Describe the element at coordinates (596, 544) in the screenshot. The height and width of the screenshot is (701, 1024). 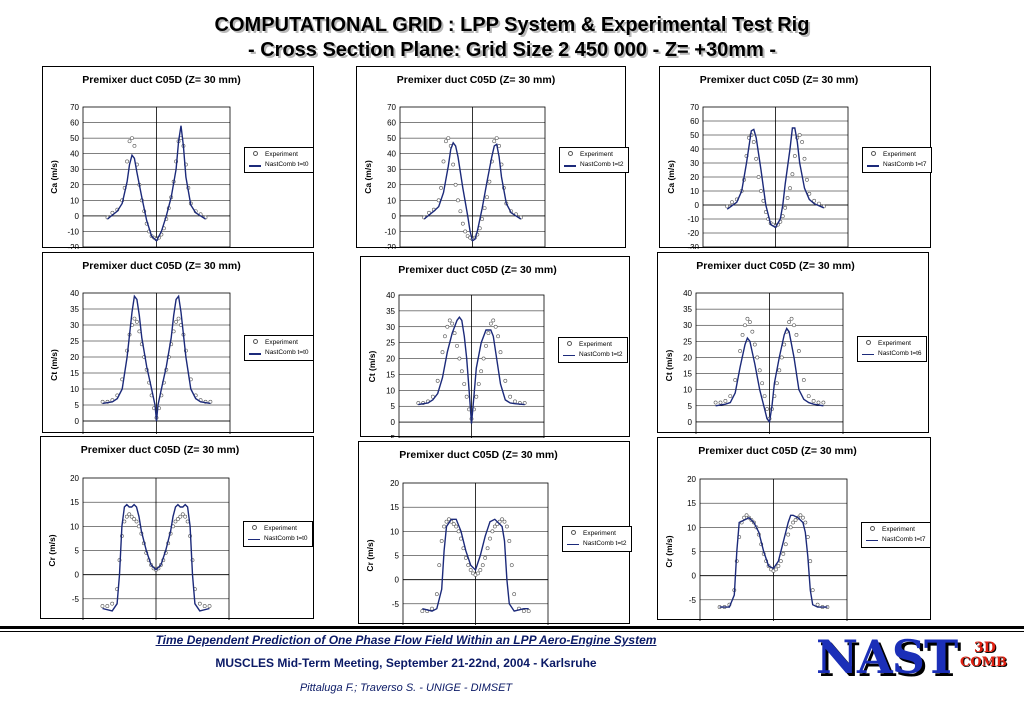
I see `legend-entry: NastComb t=t2` at that location.